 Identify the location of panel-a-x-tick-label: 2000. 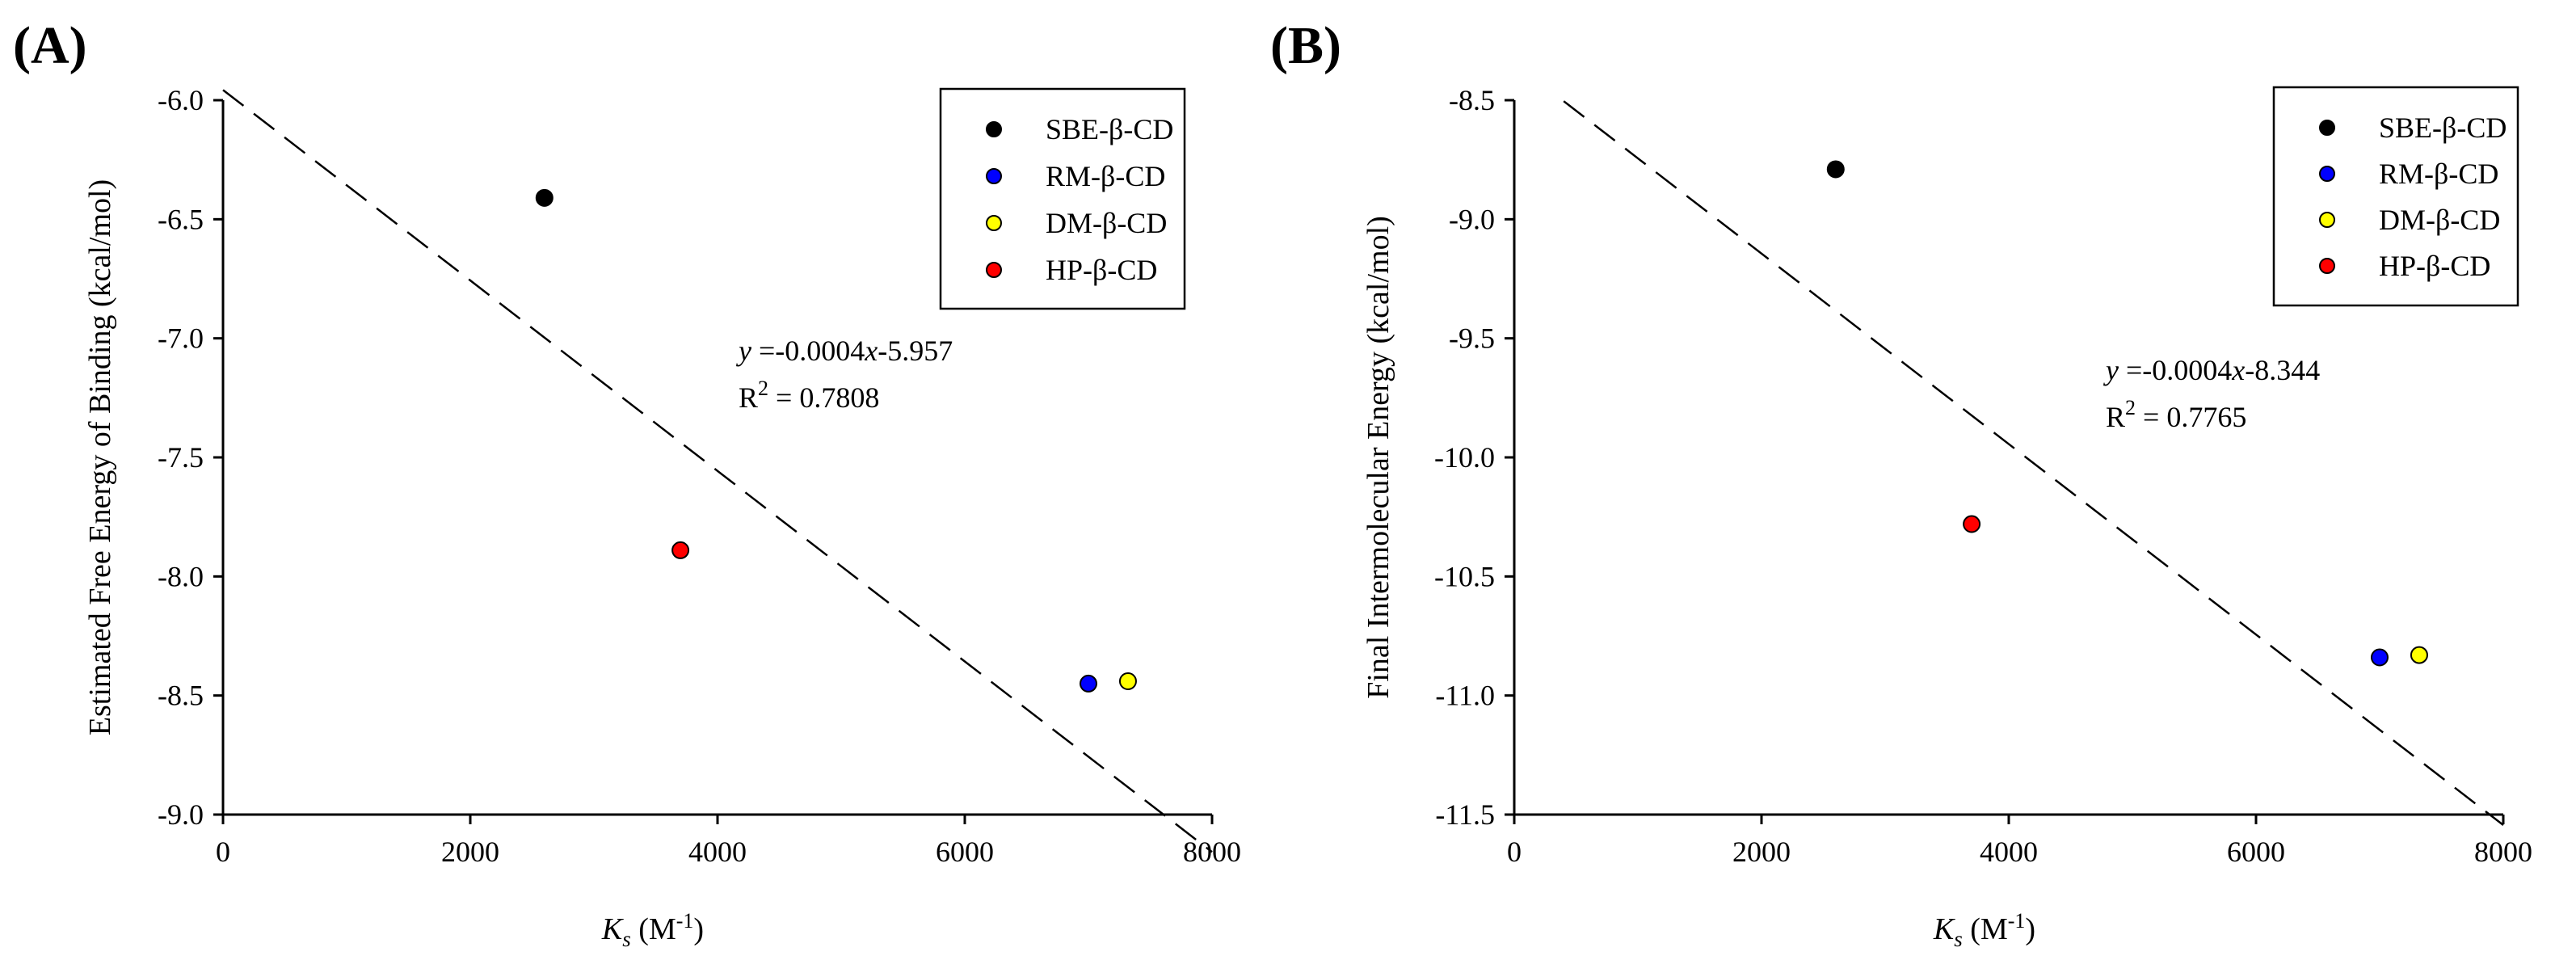
(470, 852).